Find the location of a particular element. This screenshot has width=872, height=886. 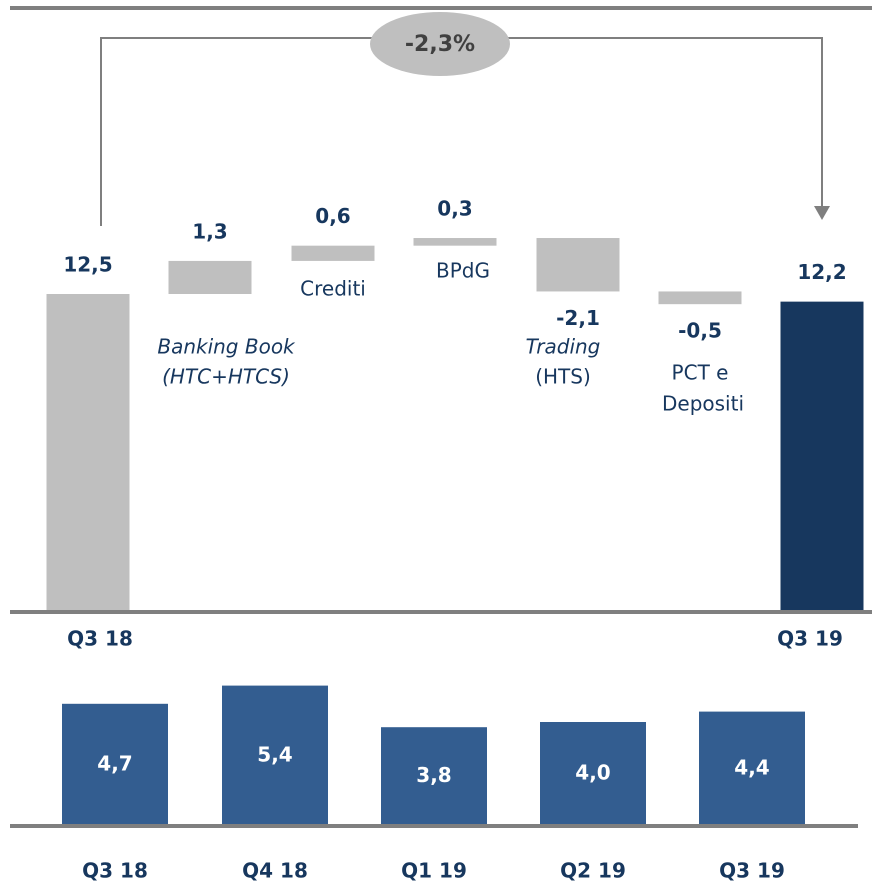

category-label: Depositi is located at coordinates (703, 404).